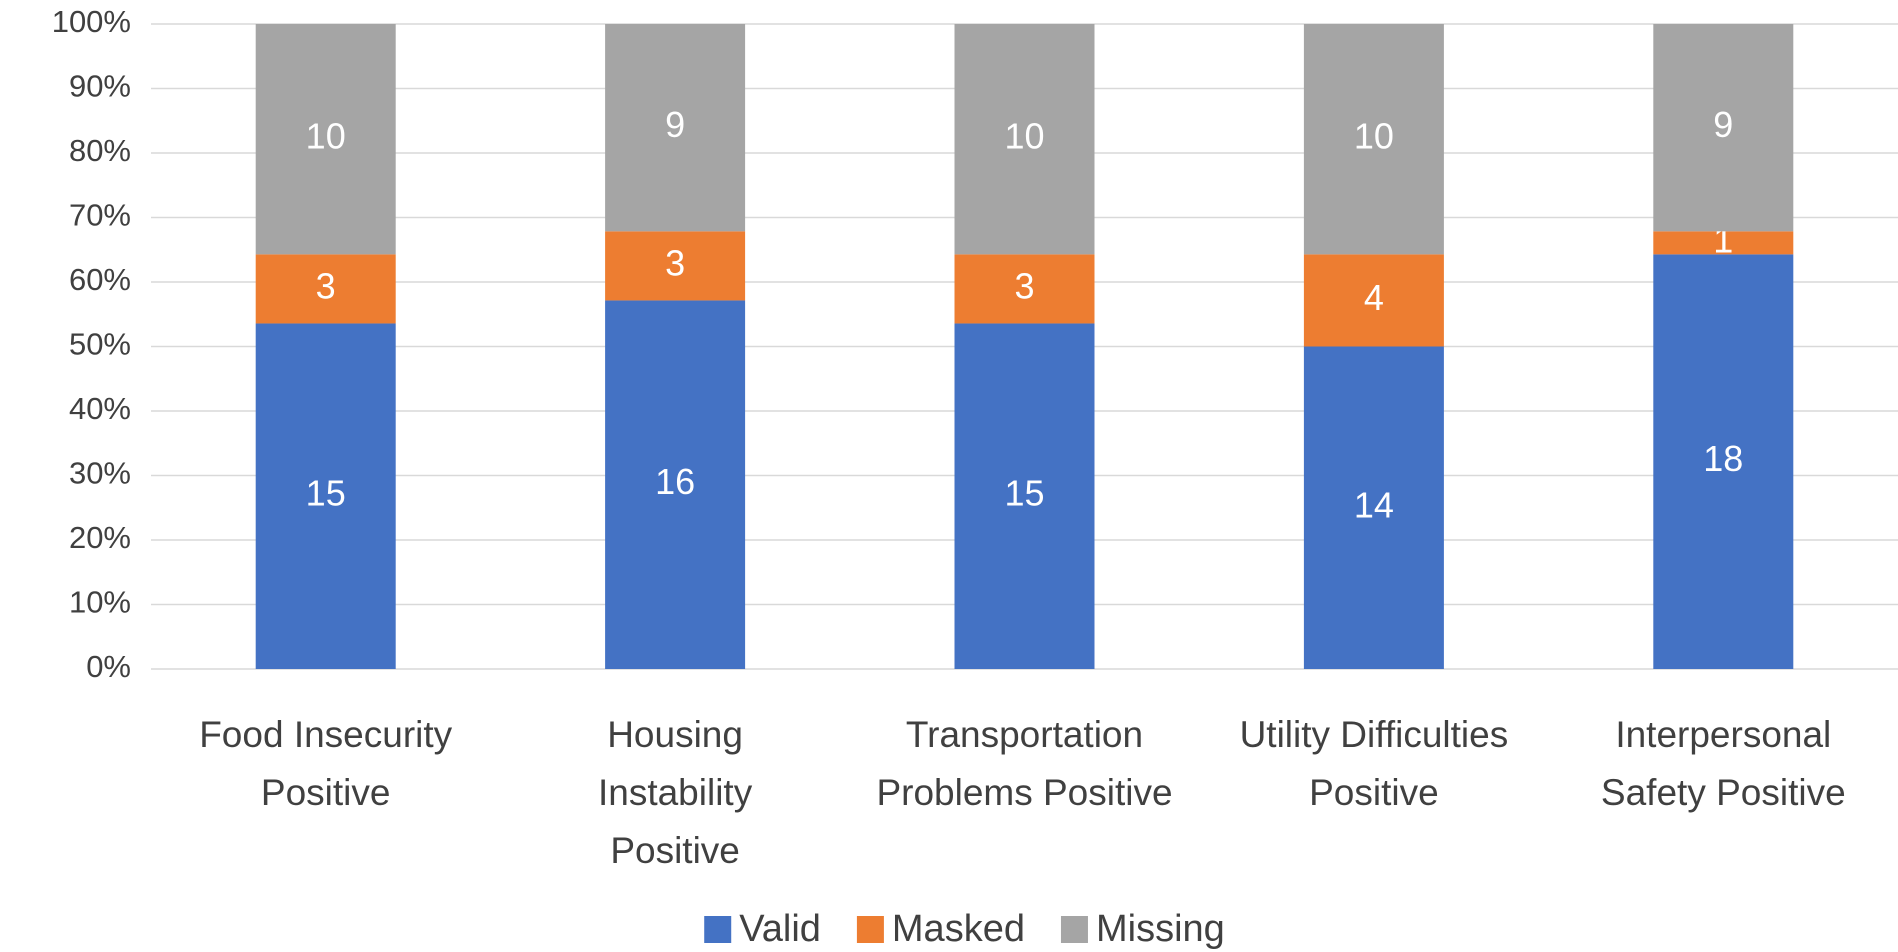  What do you see at coordinates (100, 86) in the screenshot?
I see `y-tick-label: 90%` at bounding box center [100, 86].